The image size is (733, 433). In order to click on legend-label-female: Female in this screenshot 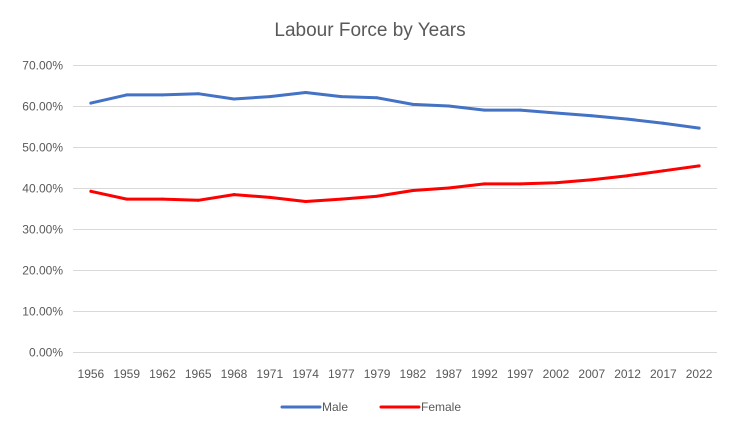, I will do `click(441, 407)`.